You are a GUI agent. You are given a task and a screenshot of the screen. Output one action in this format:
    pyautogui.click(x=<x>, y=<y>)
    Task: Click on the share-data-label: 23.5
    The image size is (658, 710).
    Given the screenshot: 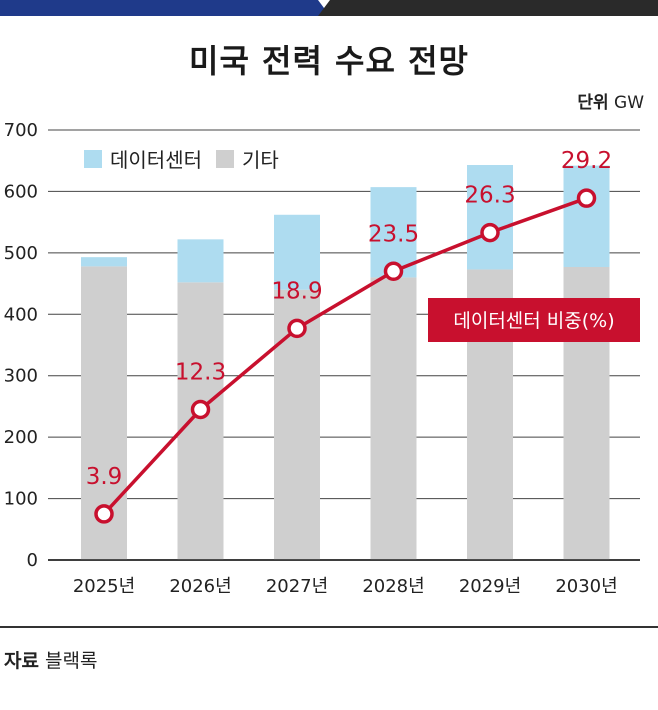 What is the action you would take?
    pyautogui.click(x=393, y=234)
    